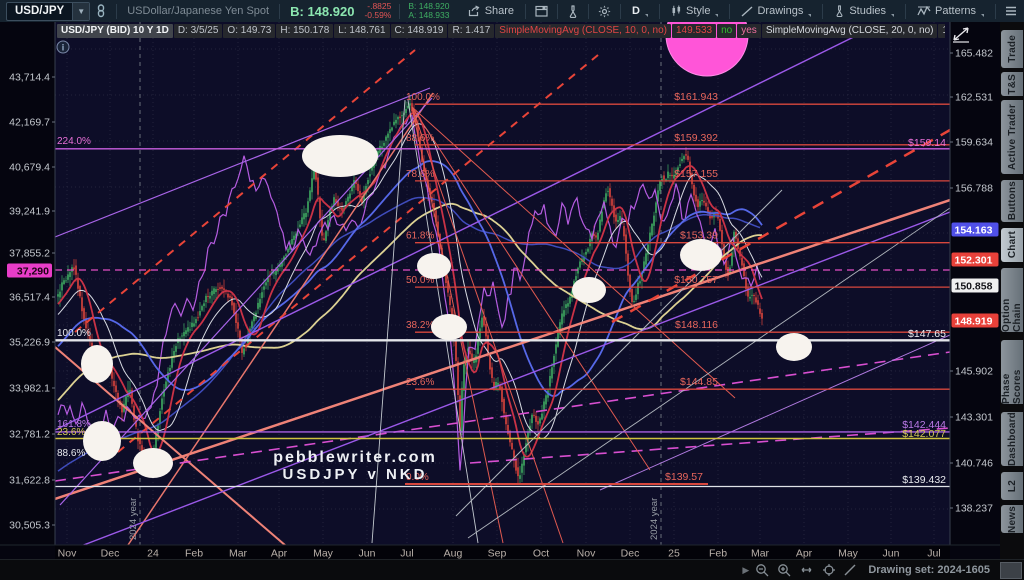 This screenshot has height=580, width=1024. Describe the element at coordinates (1012, 201) in the screenshot. I see `side-tab-buttons: Buttons` at that location.